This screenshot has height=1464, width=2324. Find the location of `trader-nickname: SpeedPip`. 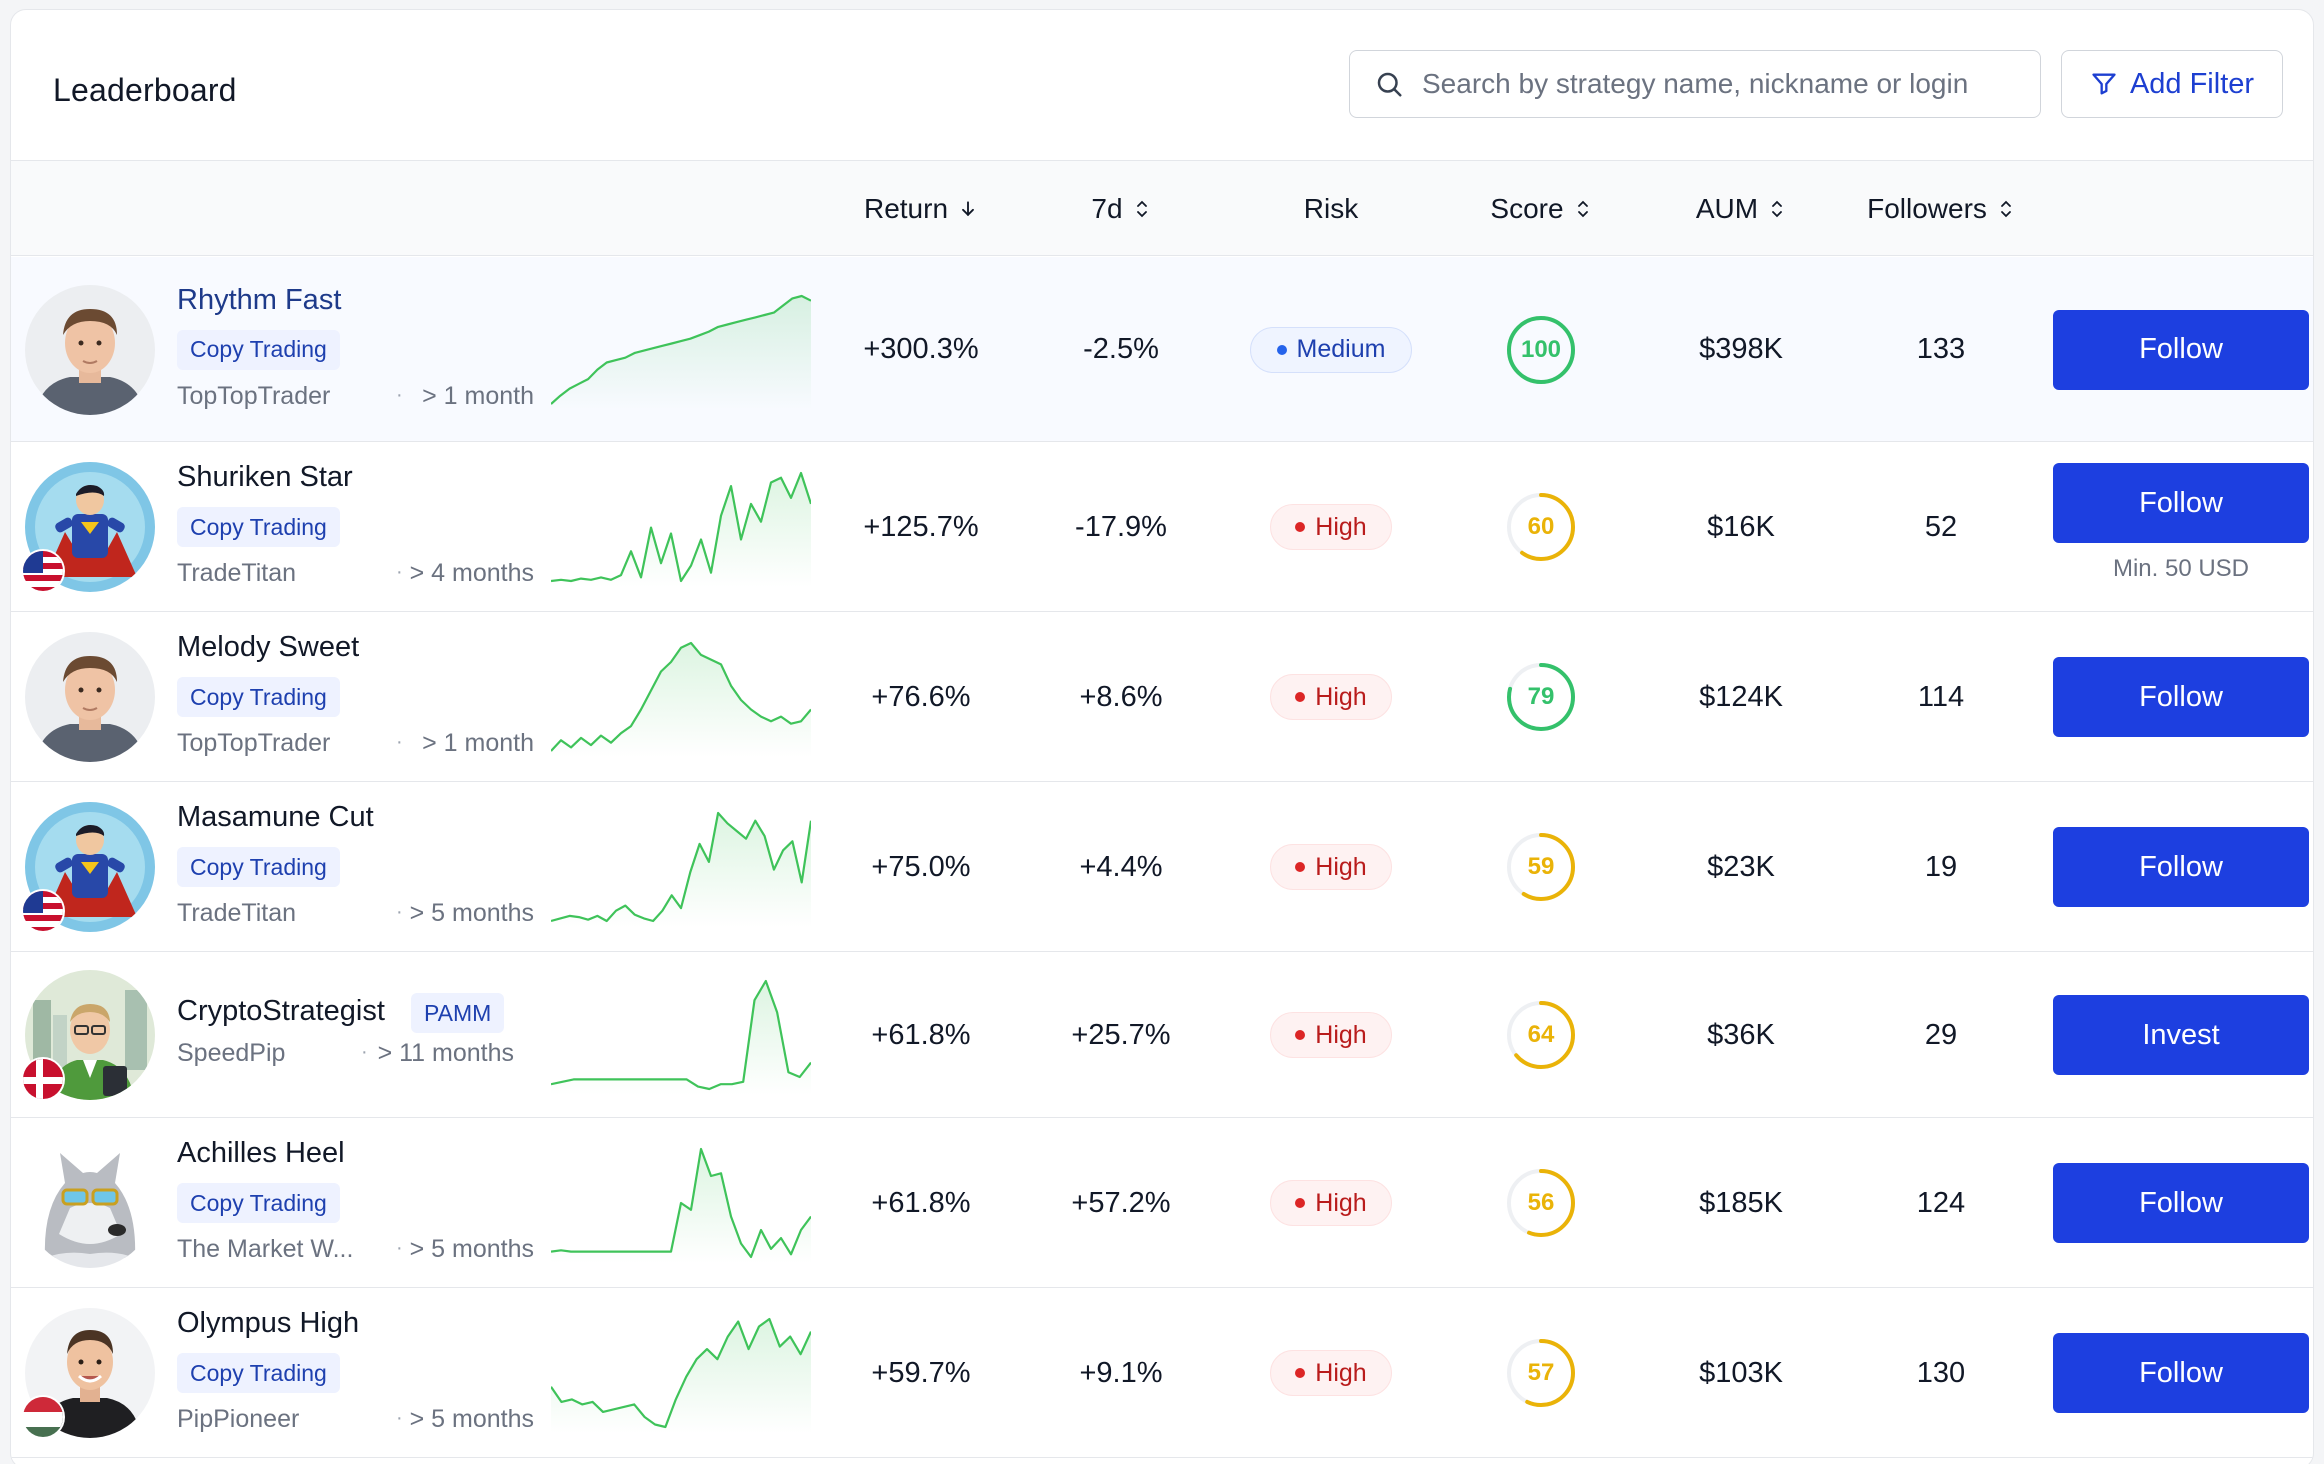

trader-nickname: SpeedPip is located at coordinates (231, 1053).